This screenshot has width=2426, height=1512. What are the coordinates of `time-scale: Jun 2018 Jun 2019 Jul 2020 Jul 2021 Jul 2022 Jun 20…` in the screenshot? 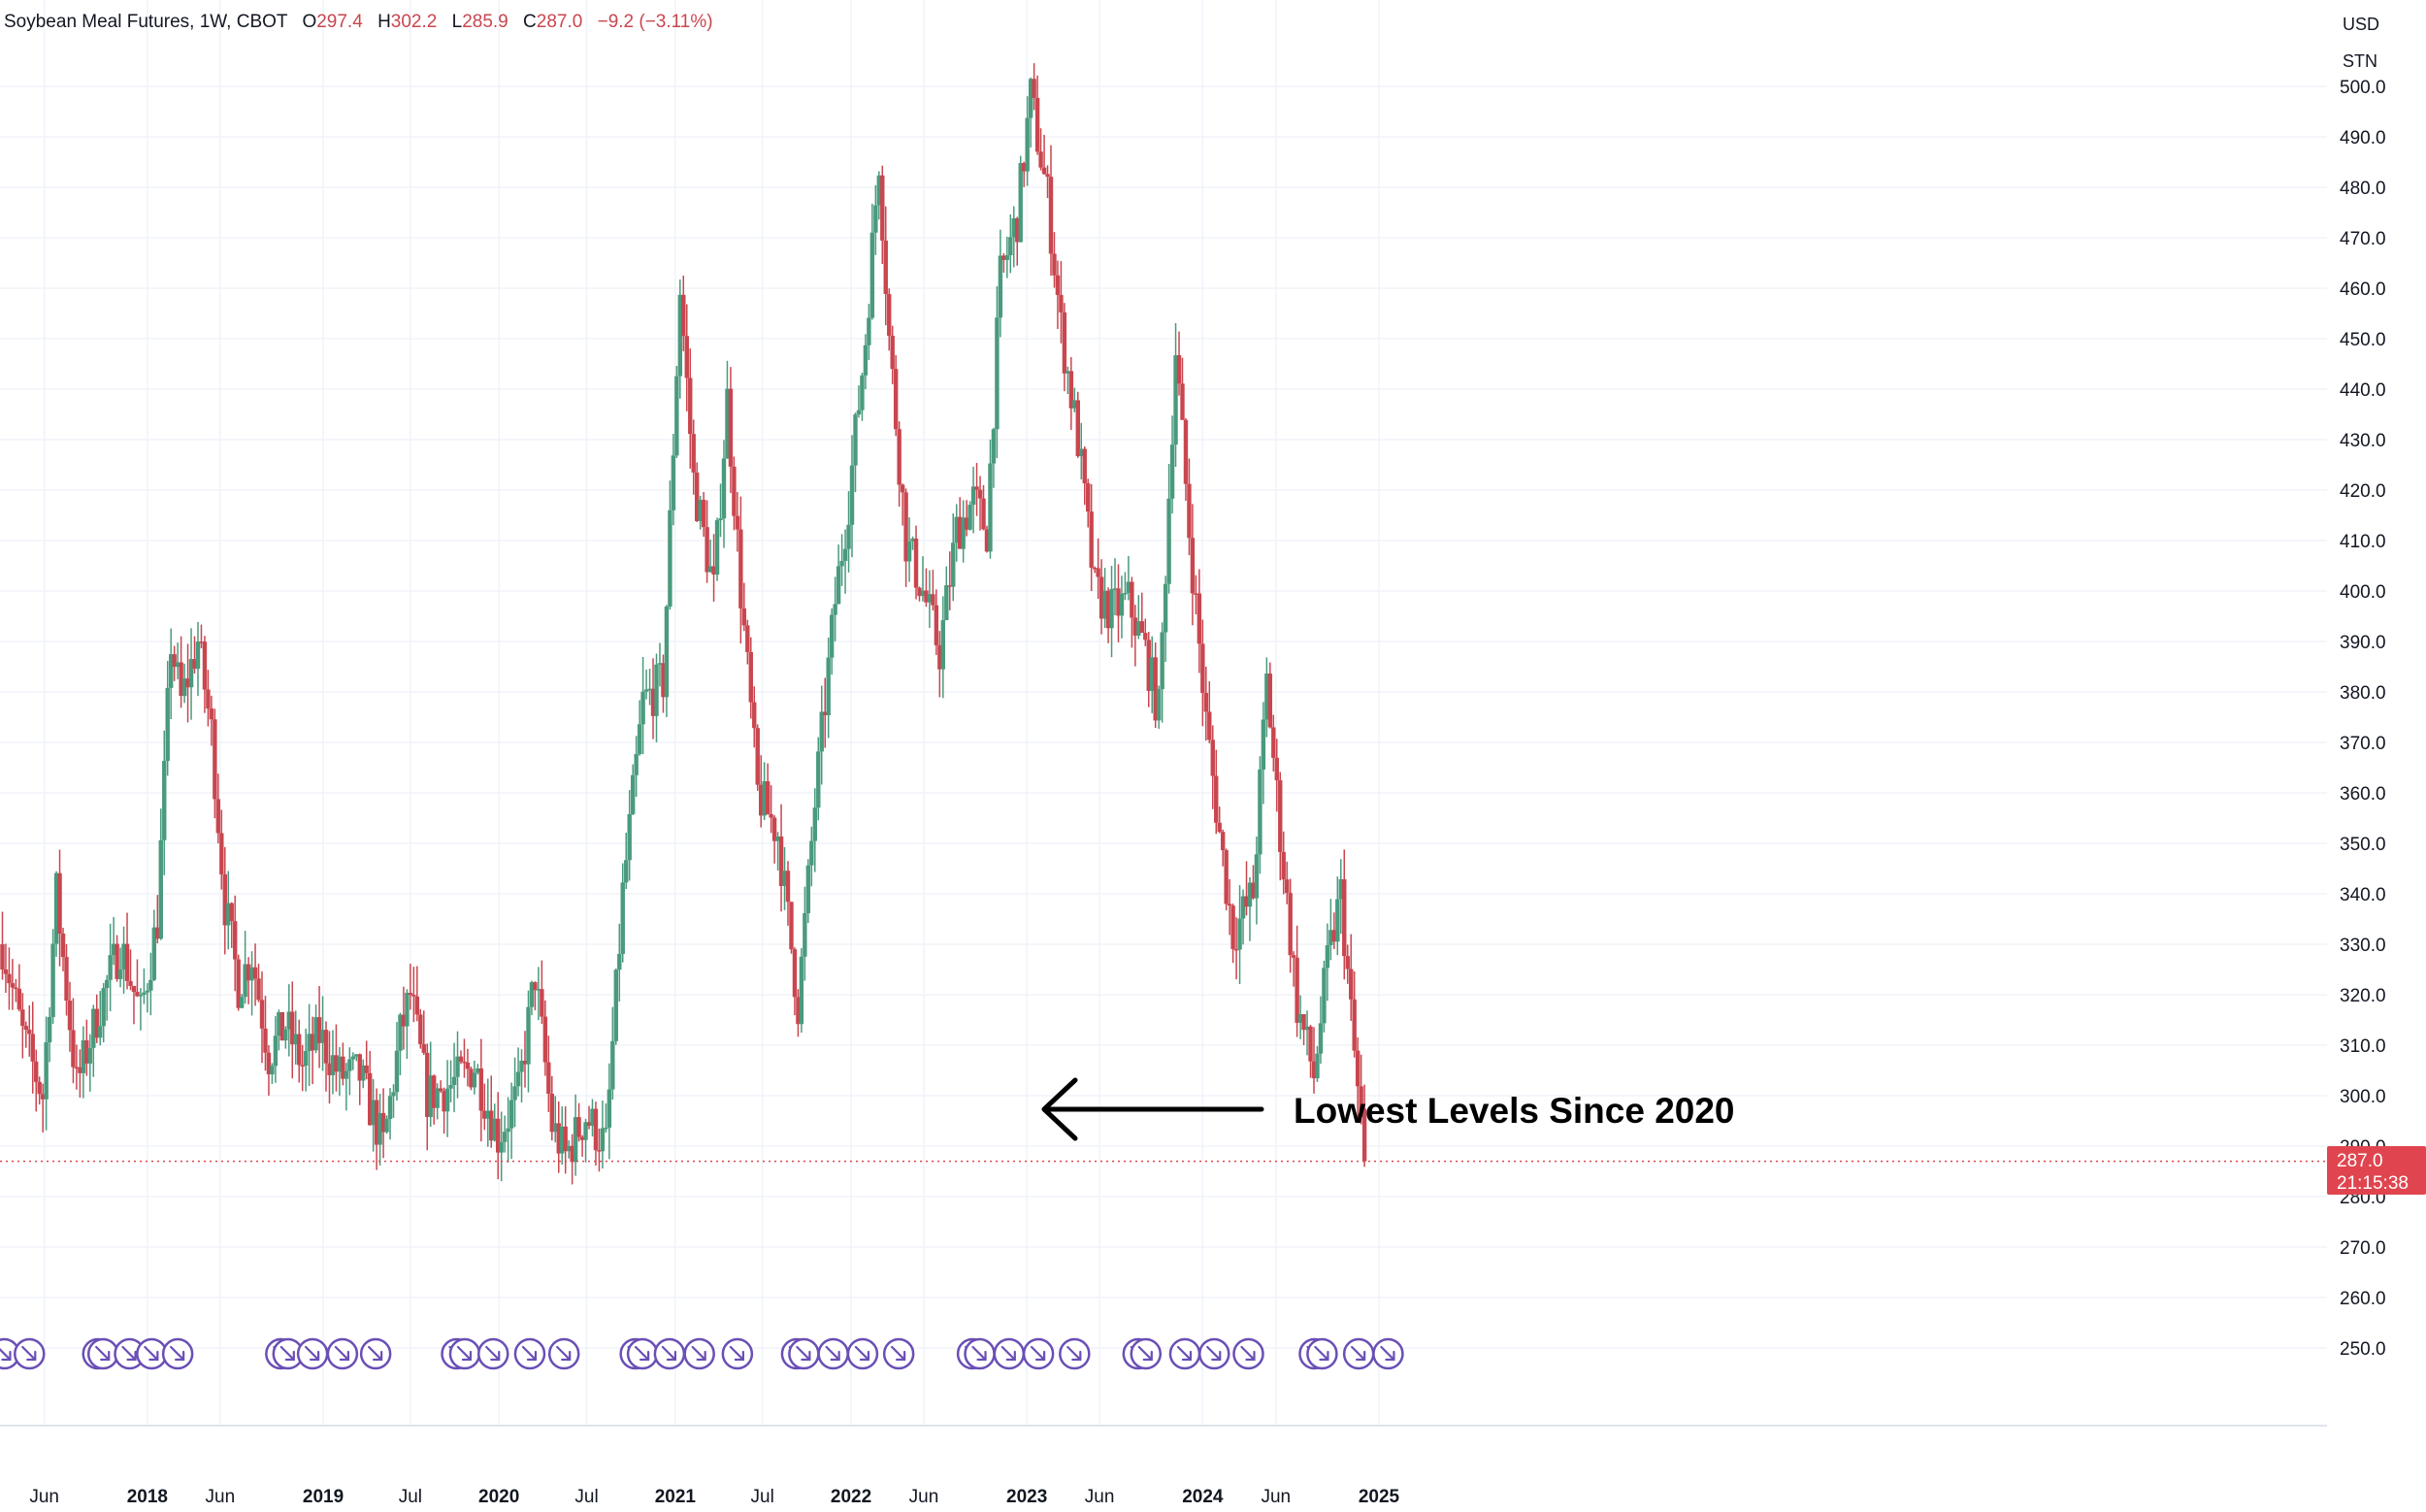 It's located at (714, 1497).